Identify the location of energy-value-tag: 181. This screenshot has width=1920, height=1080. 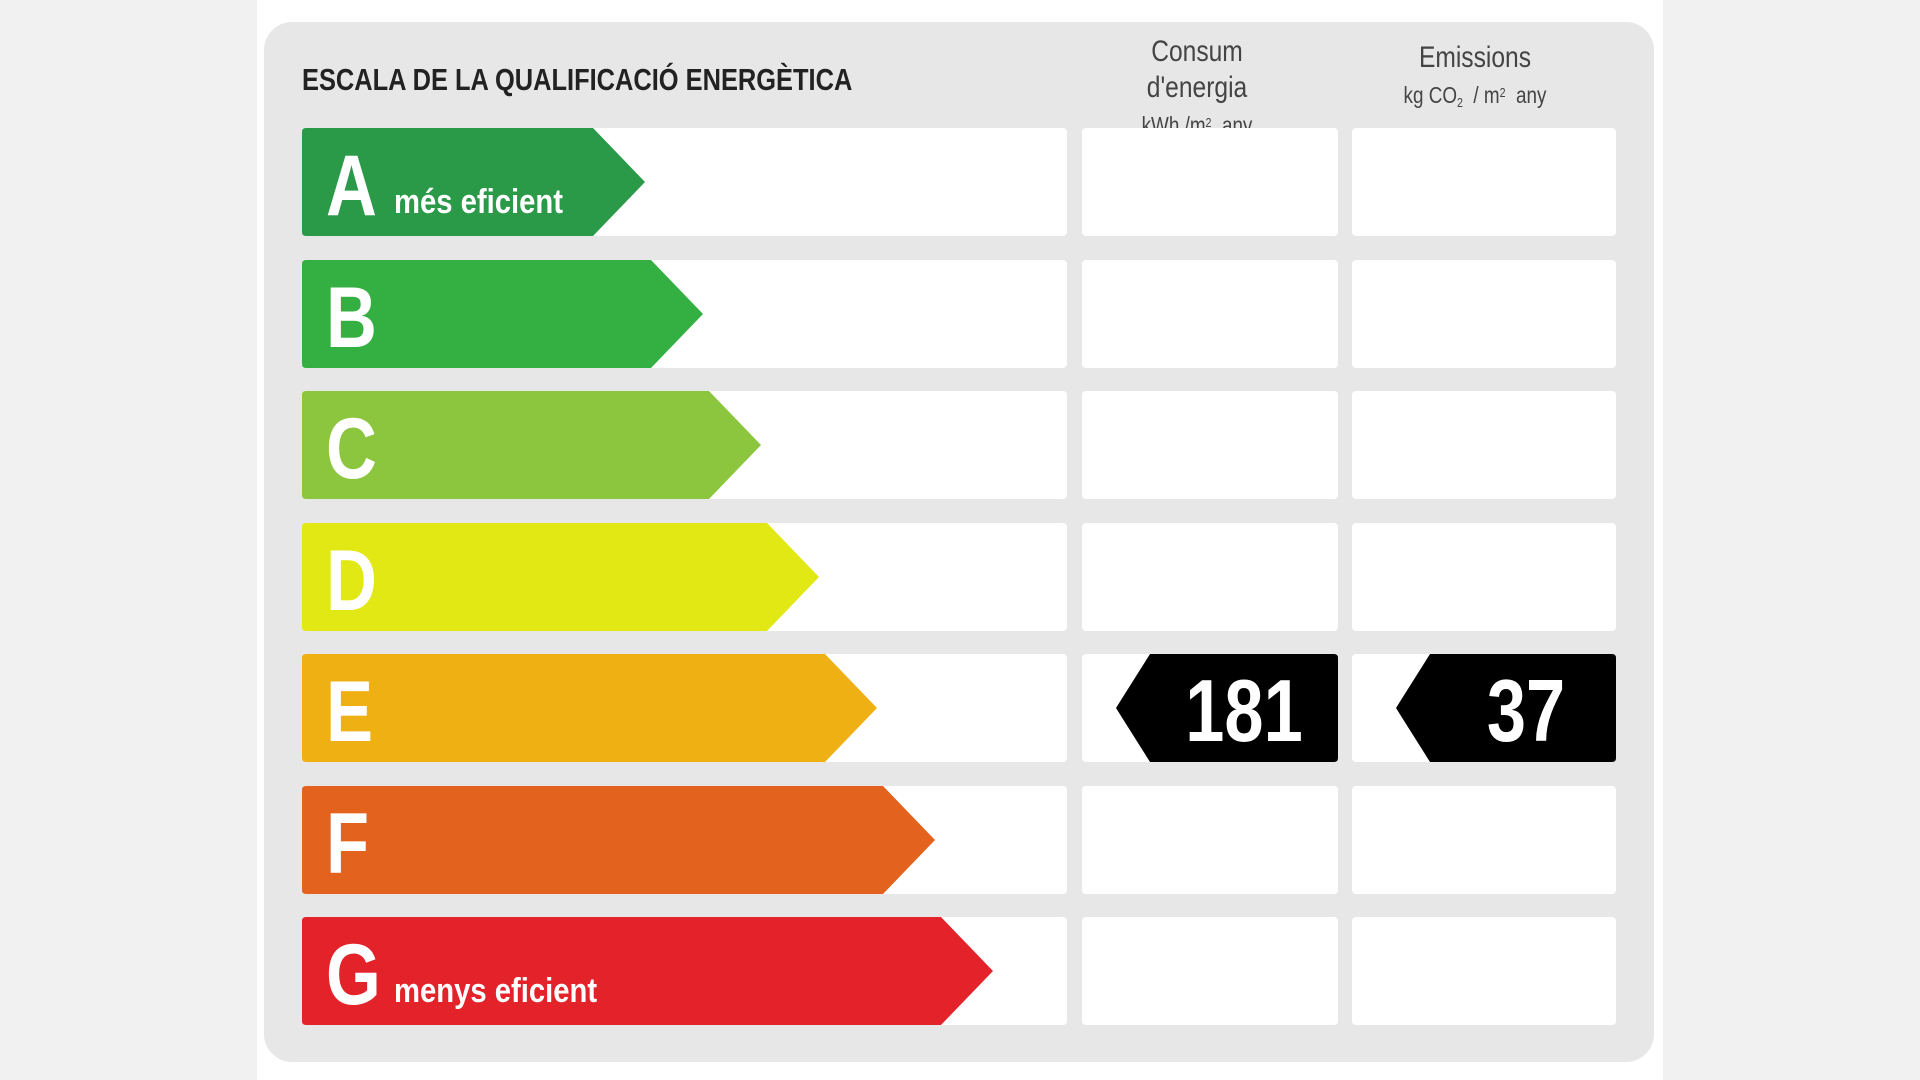
(1227, 708).